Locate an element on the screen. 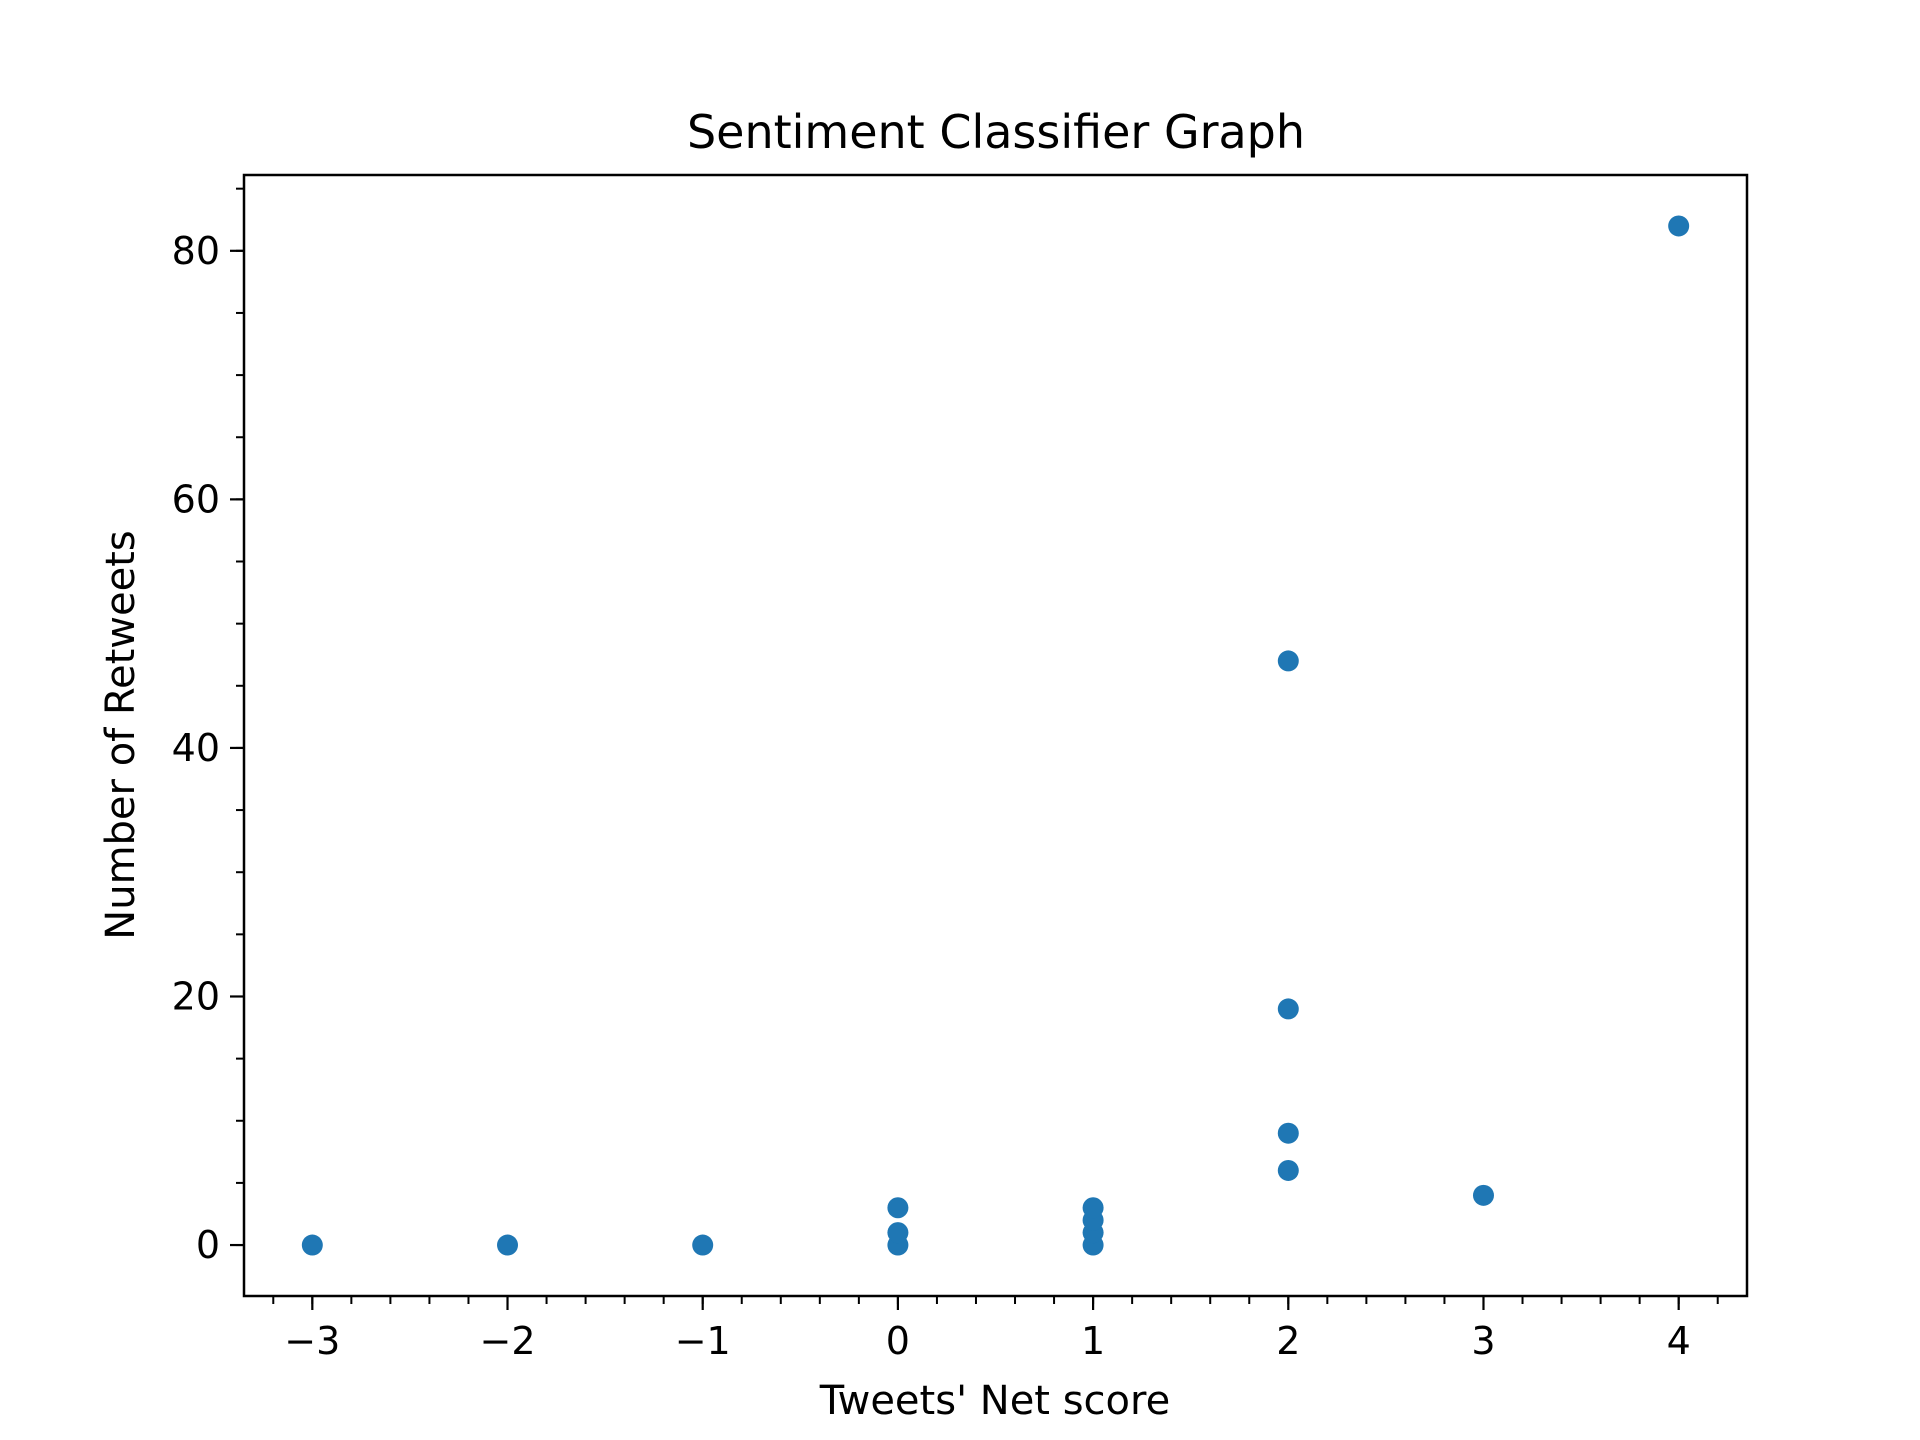  x-tick-label: −2 is located at coordinates (507, 1341).